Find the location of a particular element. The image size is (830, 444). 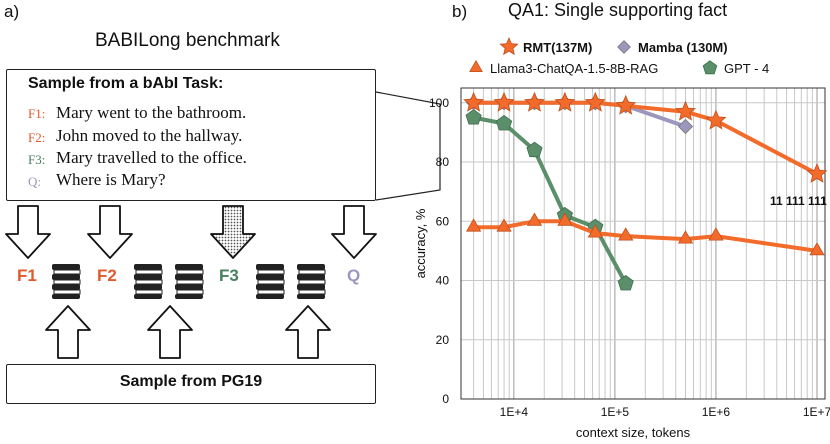

pg19-box is located at coordinates (191, 384).